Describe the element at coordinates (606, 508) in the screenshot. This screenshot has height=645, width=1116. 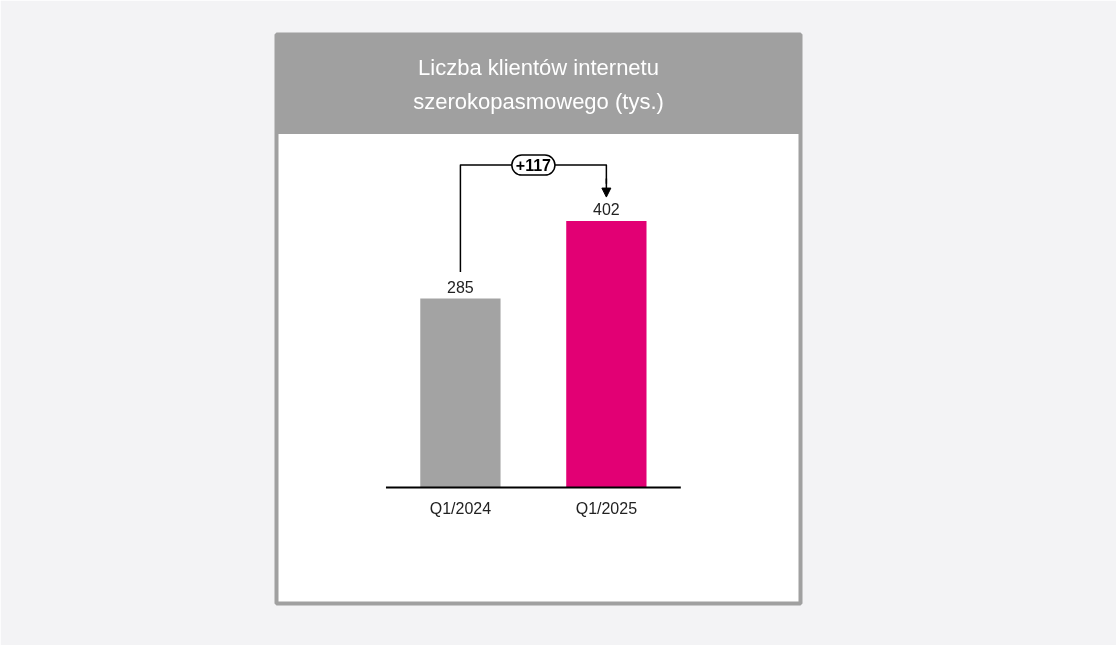
I see `x-tick-label: Q1/2025` at that location.